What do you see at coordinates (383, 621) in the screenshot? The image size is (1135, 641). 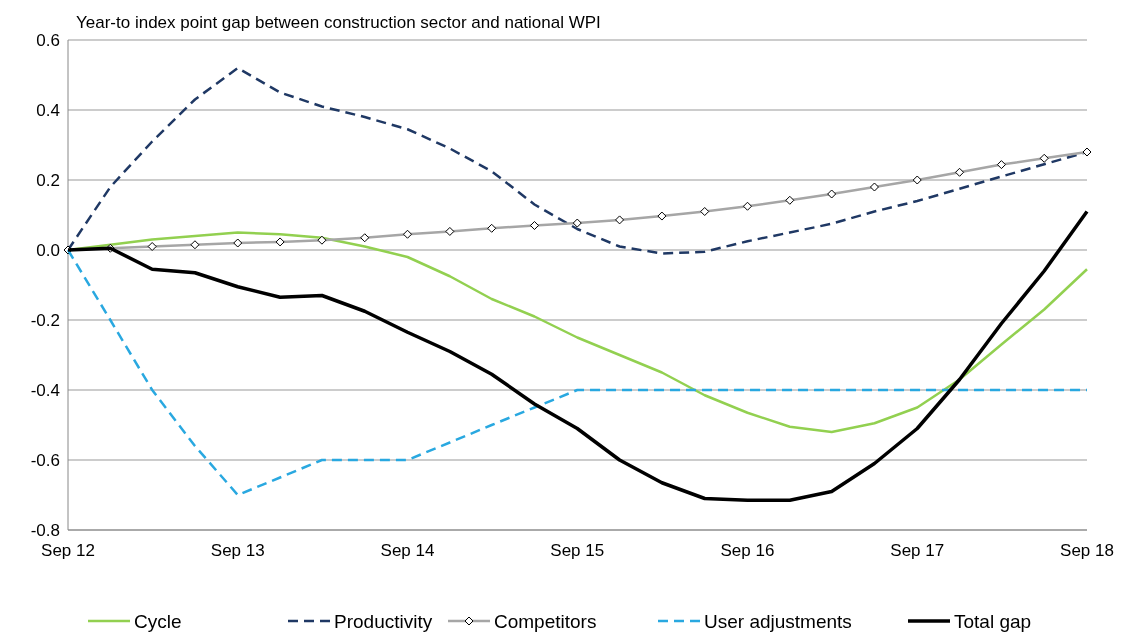 I see `legend-label: Productivity` at bounding box center [383, 621].